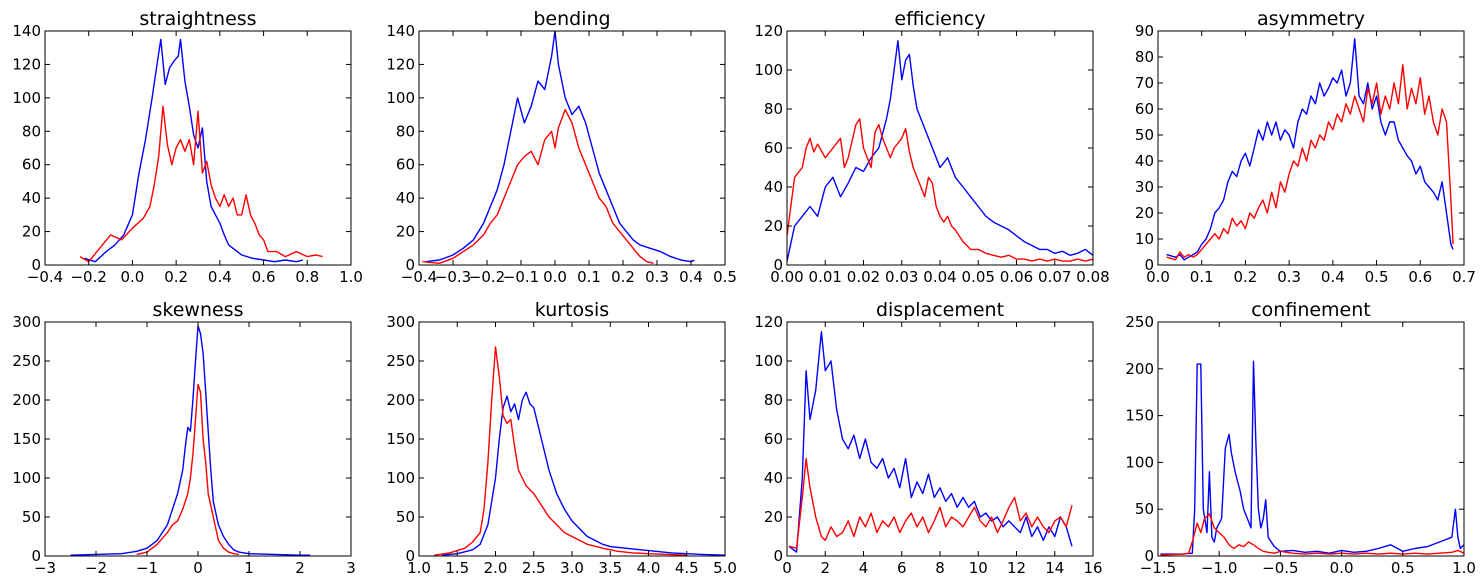 Image resolution: width=1484 pixels, height=584 pixels. Describe the element at coordinates (45, 568) in the screenshot. I see `x-tick-label: −3` at that location.